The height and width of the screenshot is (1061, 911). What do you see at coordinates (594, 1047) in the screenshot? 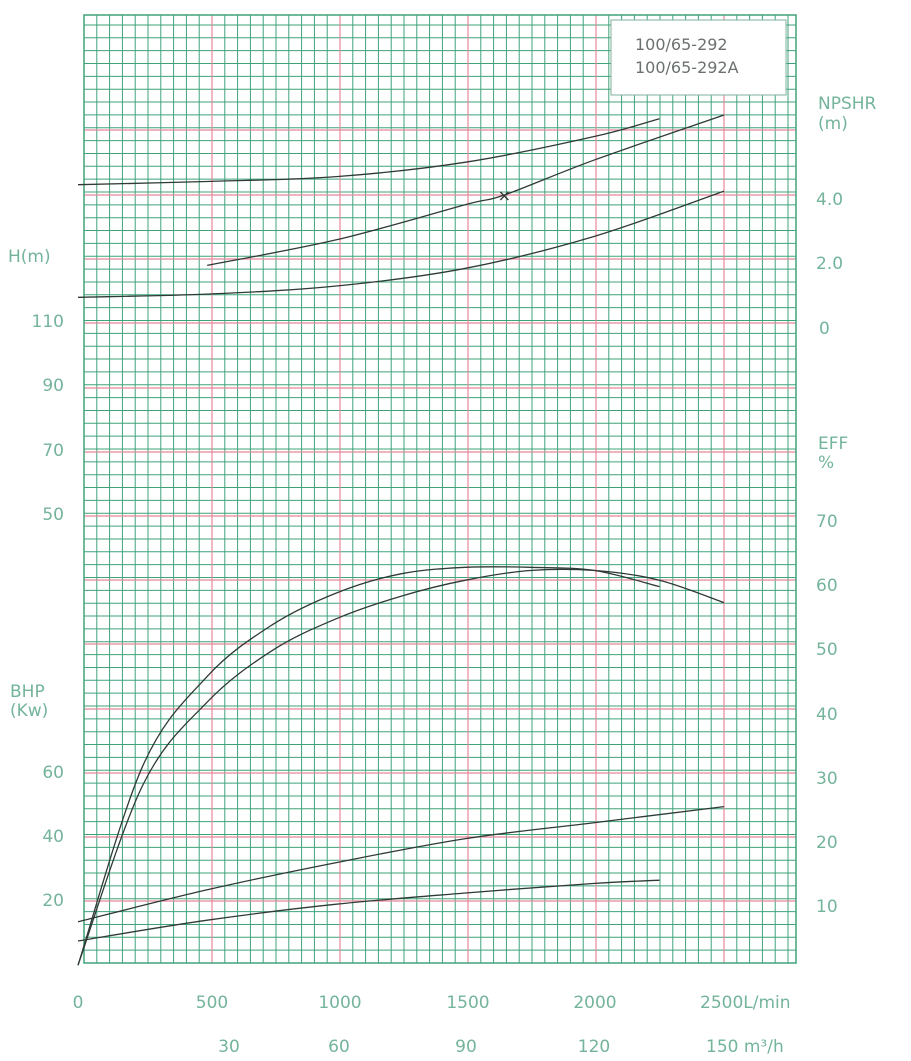
I see `x-secondary-tick-label: 120` at bounding box center [594, 1047].